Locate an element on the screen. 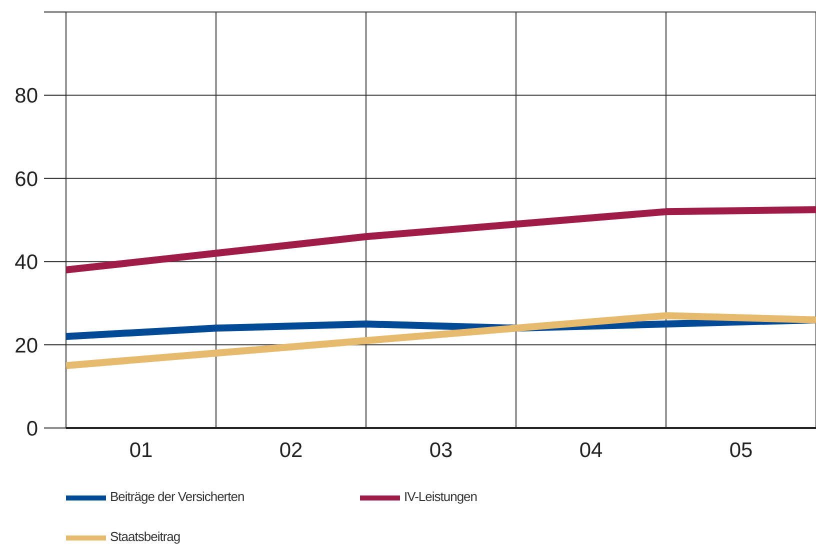  legend-label: Beiträge der Versicherten is located at coordinates (178, 497).